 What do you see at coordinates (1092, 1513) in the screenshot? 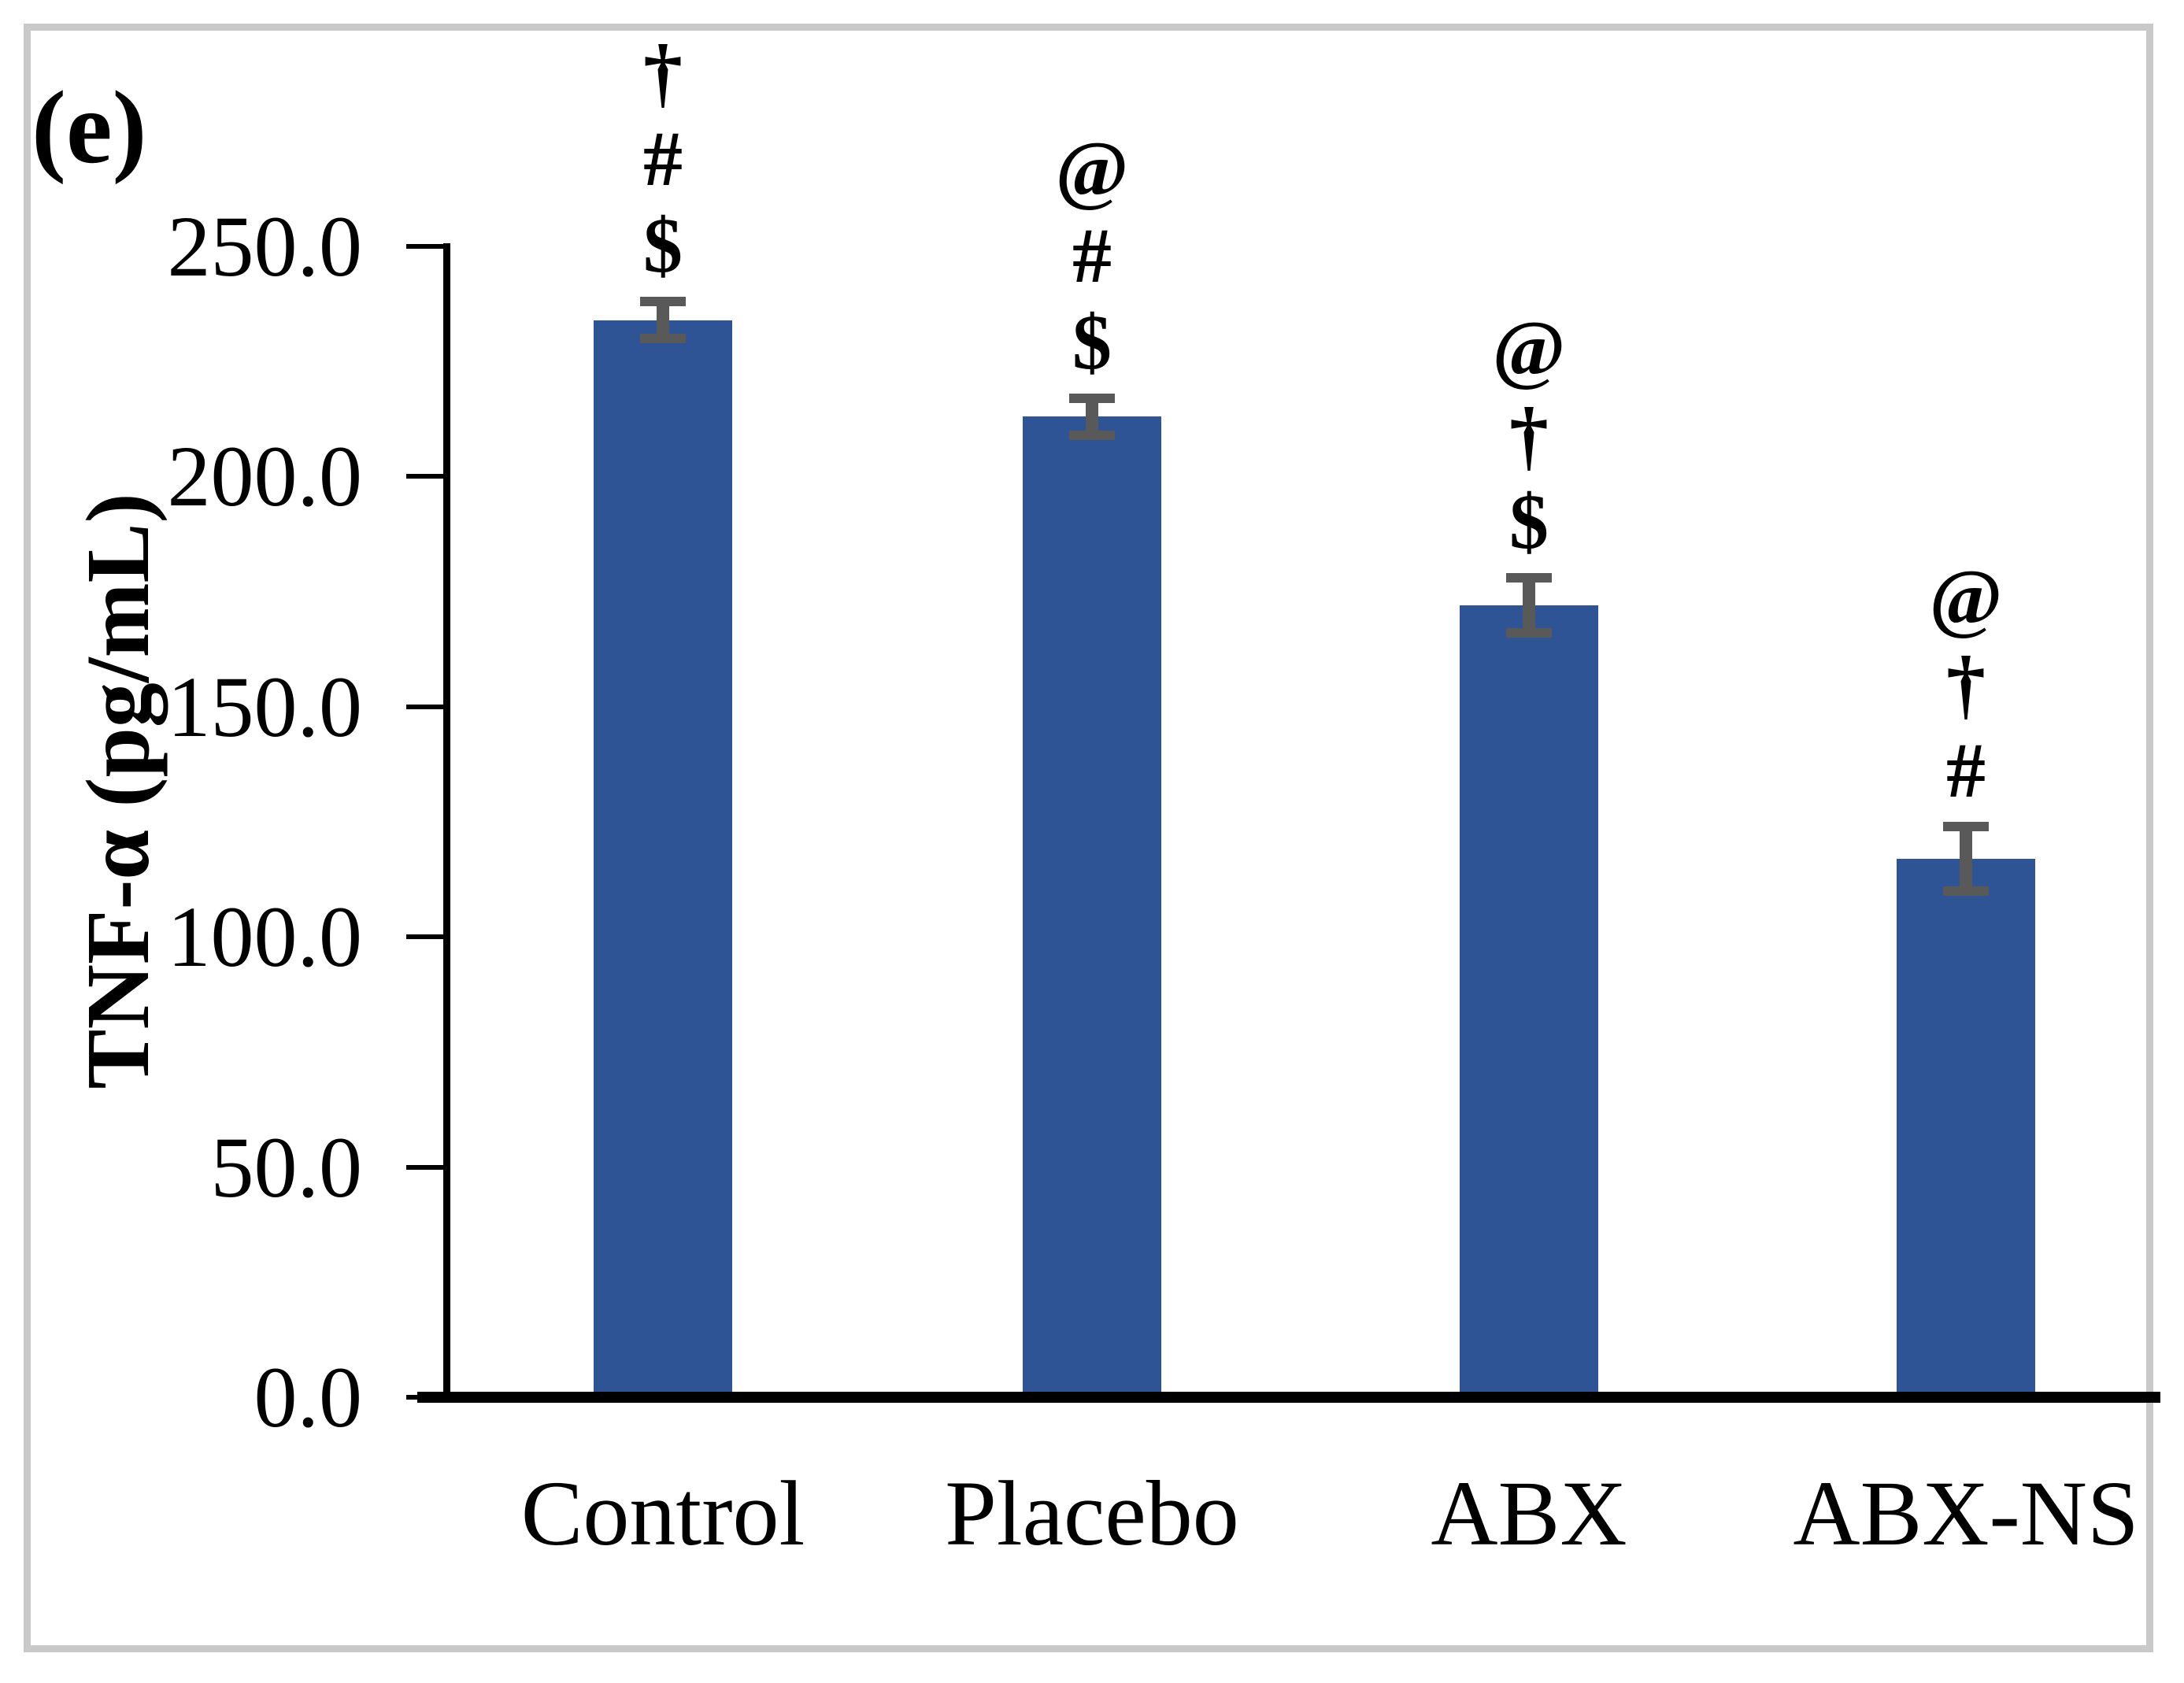
I see `x-axis-label-placebo: Placebo` at bounding box center [1092, 1513].